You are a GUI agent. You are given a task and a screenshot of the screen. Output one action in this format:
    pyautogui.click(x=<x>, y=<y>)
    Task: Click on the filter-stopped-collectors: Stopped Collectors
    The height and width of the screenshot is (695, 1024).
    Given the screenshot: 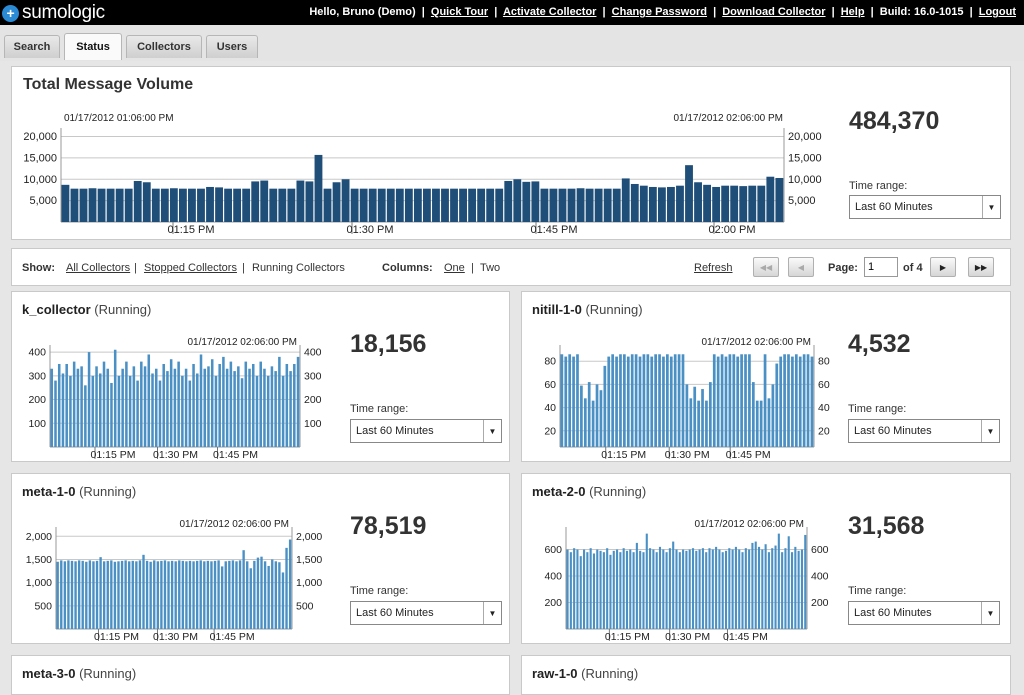 What is the action you would take?
    pyautogui.click(x=190, y=268)
    